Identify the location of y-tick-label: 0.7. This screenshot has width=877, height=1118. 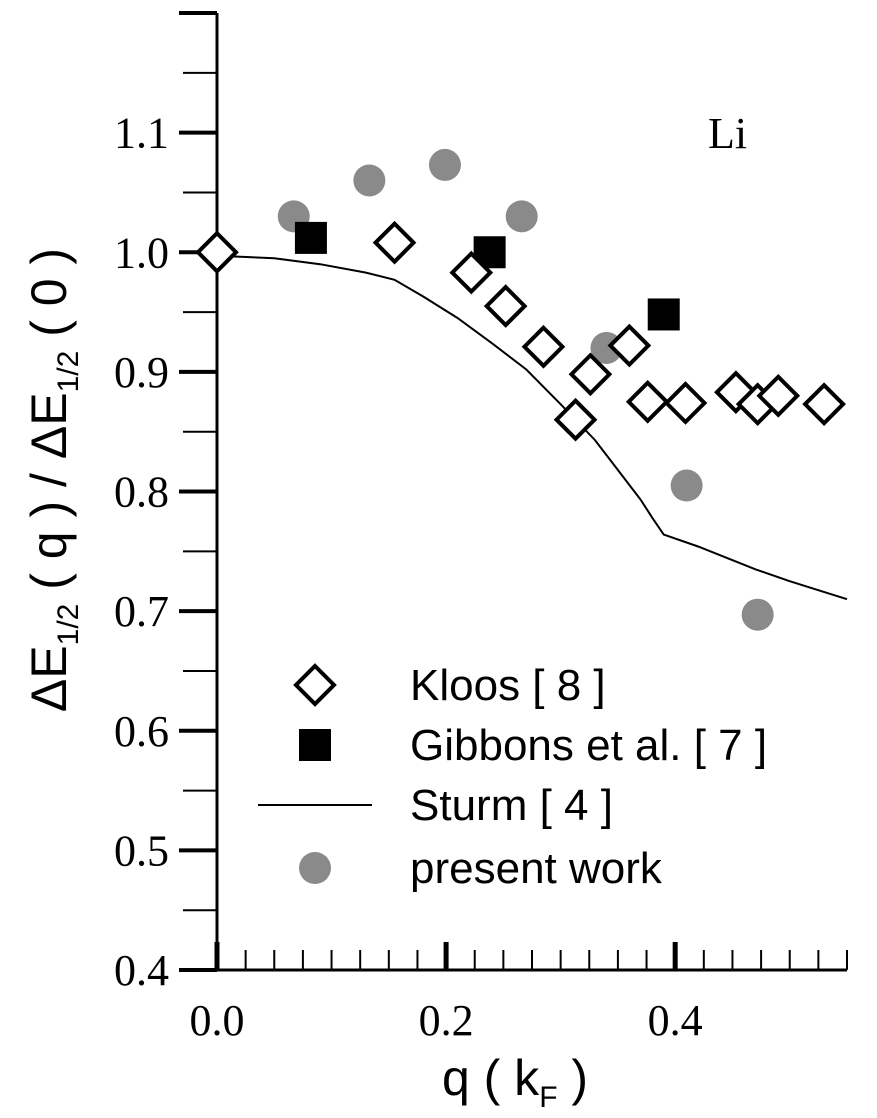
(141, 611).